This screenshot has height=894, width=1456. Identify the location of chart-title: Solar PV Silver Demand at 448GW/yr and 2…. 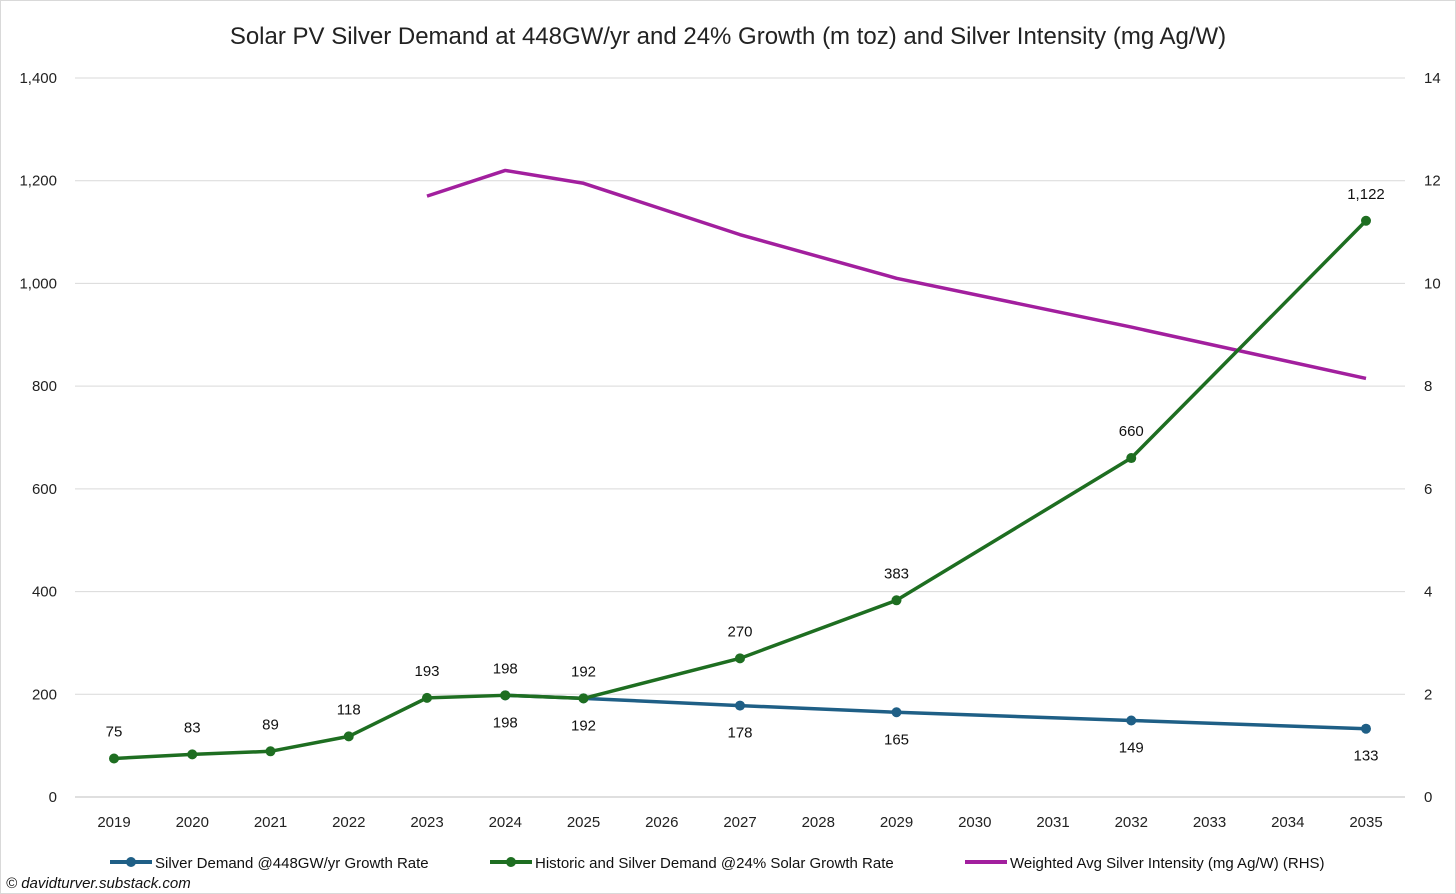
(728, 36).